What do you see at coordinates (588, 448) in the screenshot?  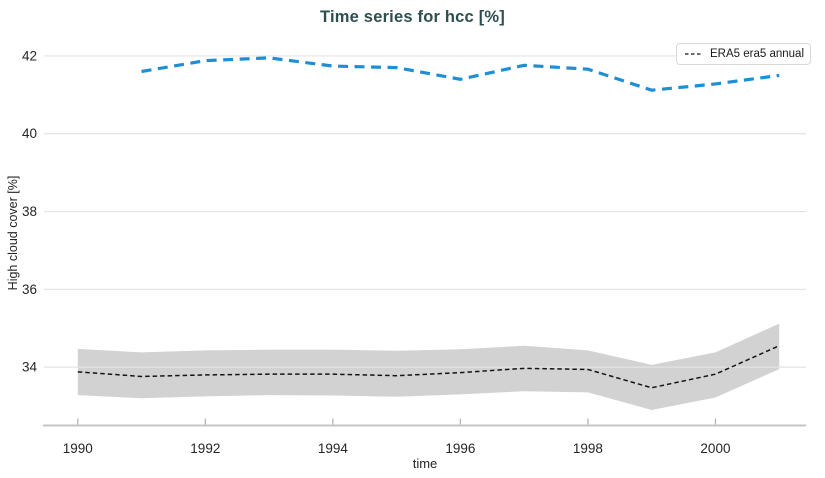 I see `x-tick-label-1998: 1998` at bounding box center [588, 448].